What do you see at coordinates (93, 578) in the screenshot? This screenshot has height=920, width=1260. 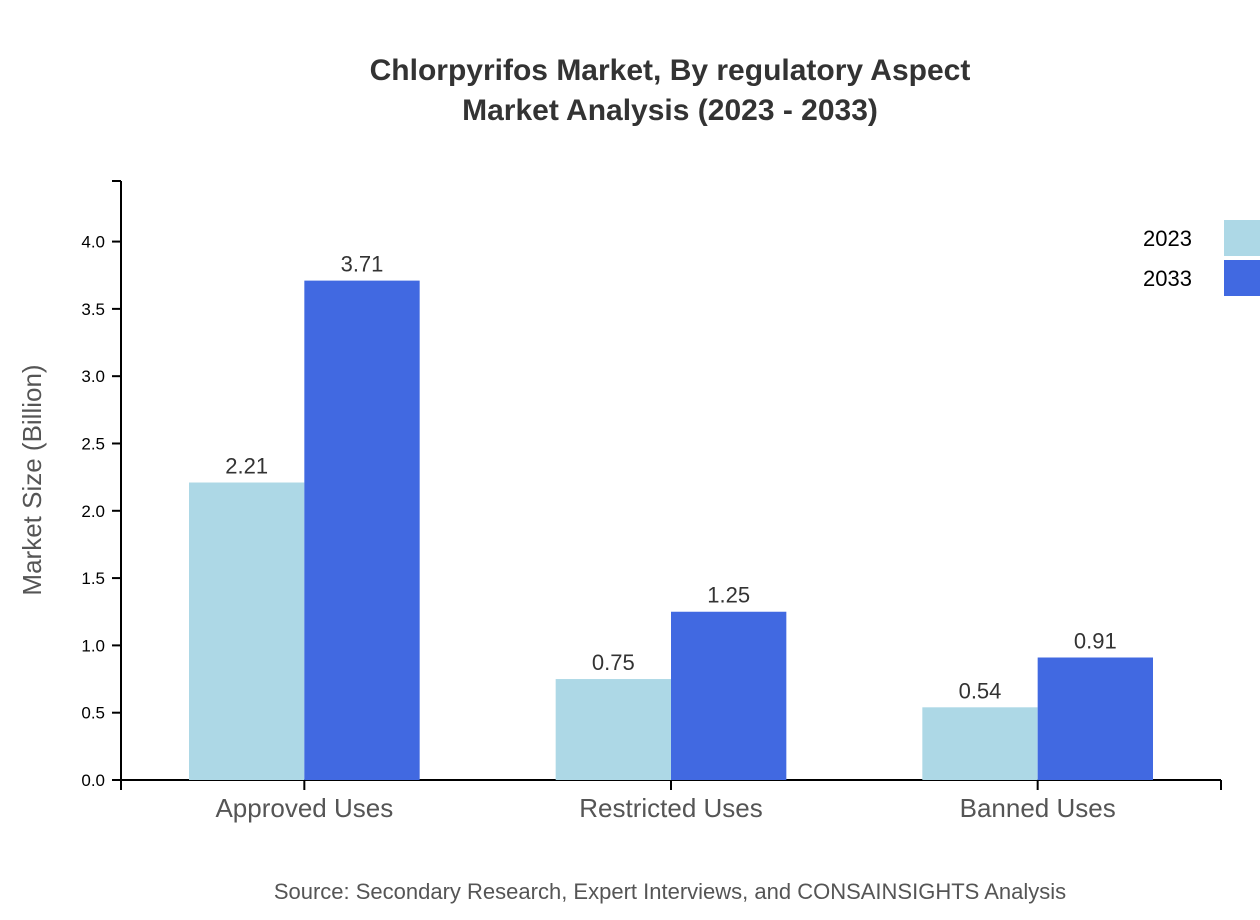 I see `y-tick-label: 1.5` at bounding box center [93, 578].